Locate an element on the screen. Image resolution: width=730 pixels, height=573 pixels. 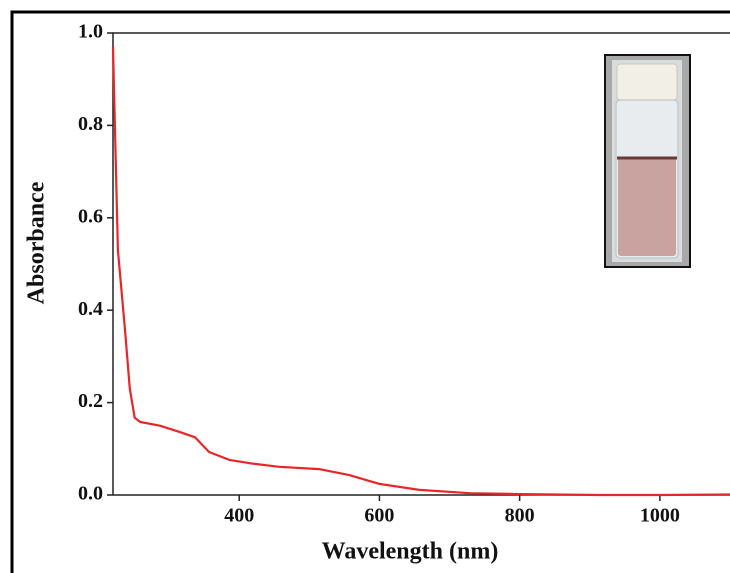
y-tick-label: 0.8 is located at coordinates (90, 124).